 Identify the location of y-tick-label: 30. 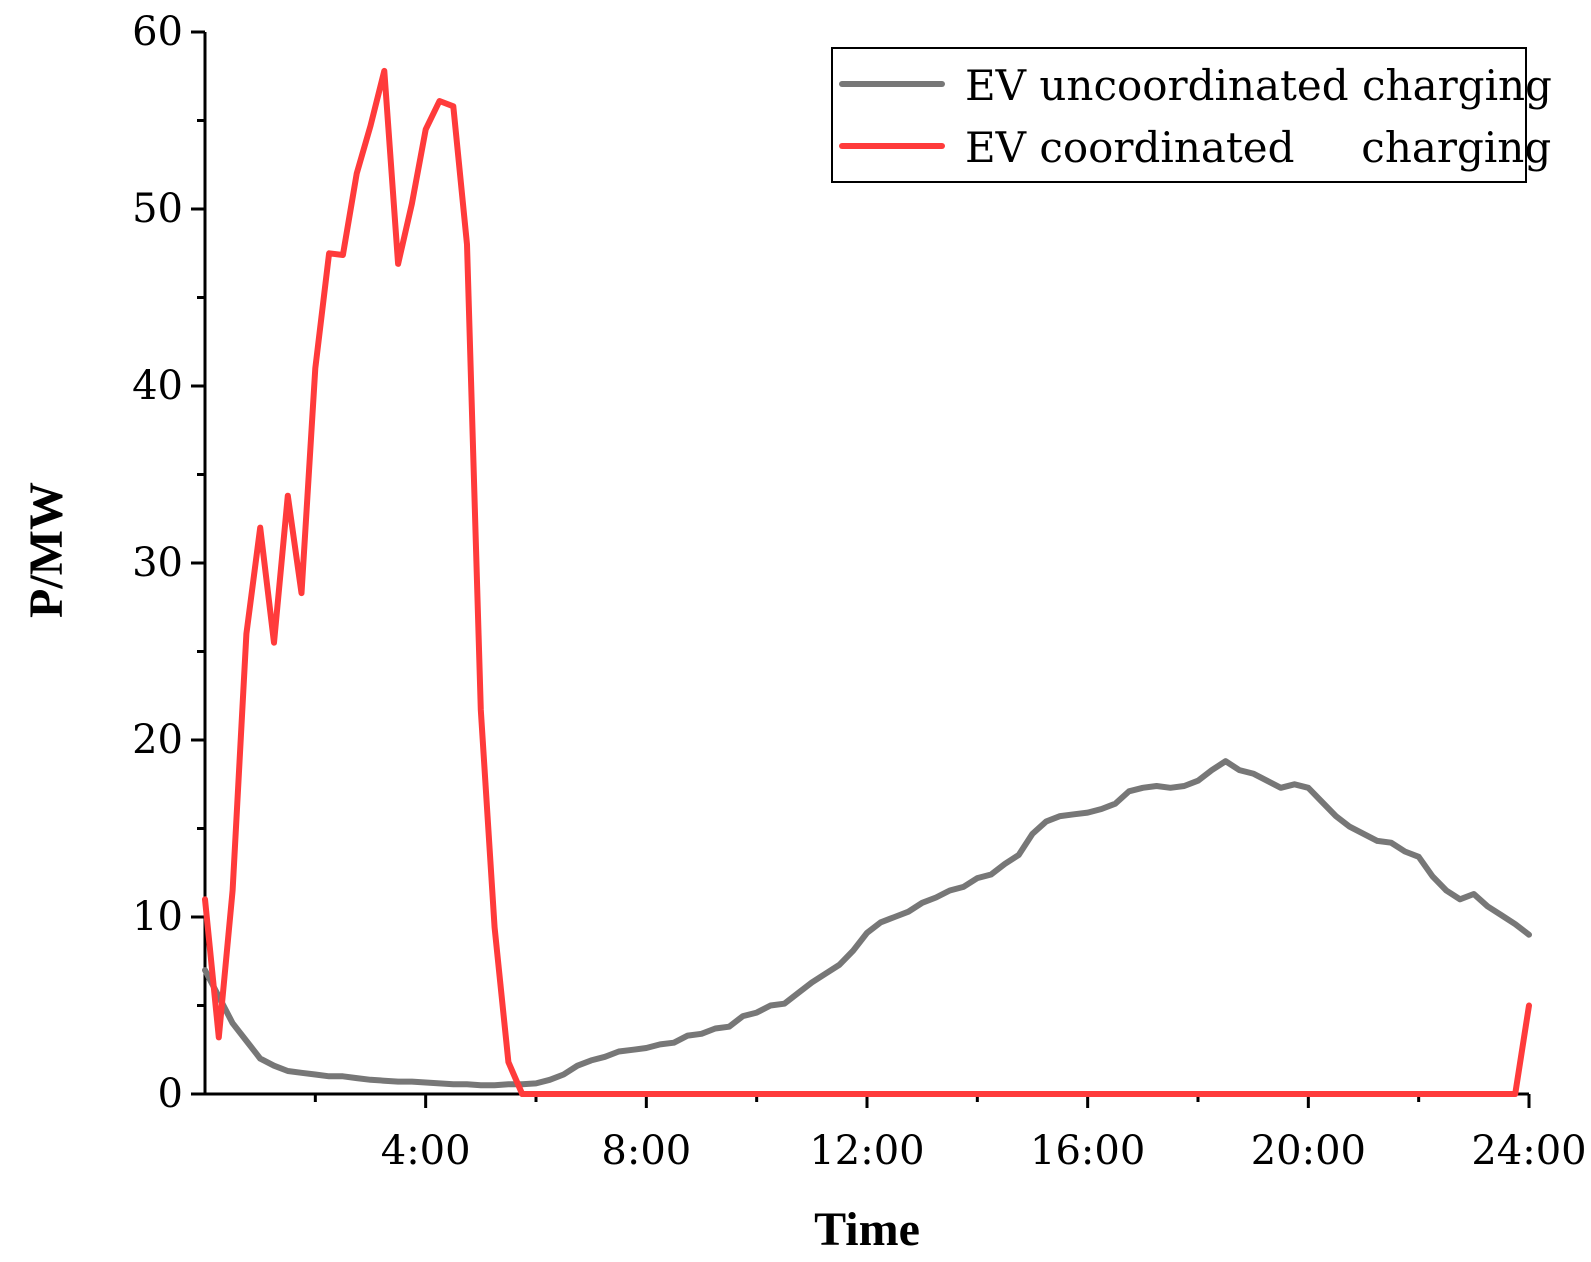
(157, 563).